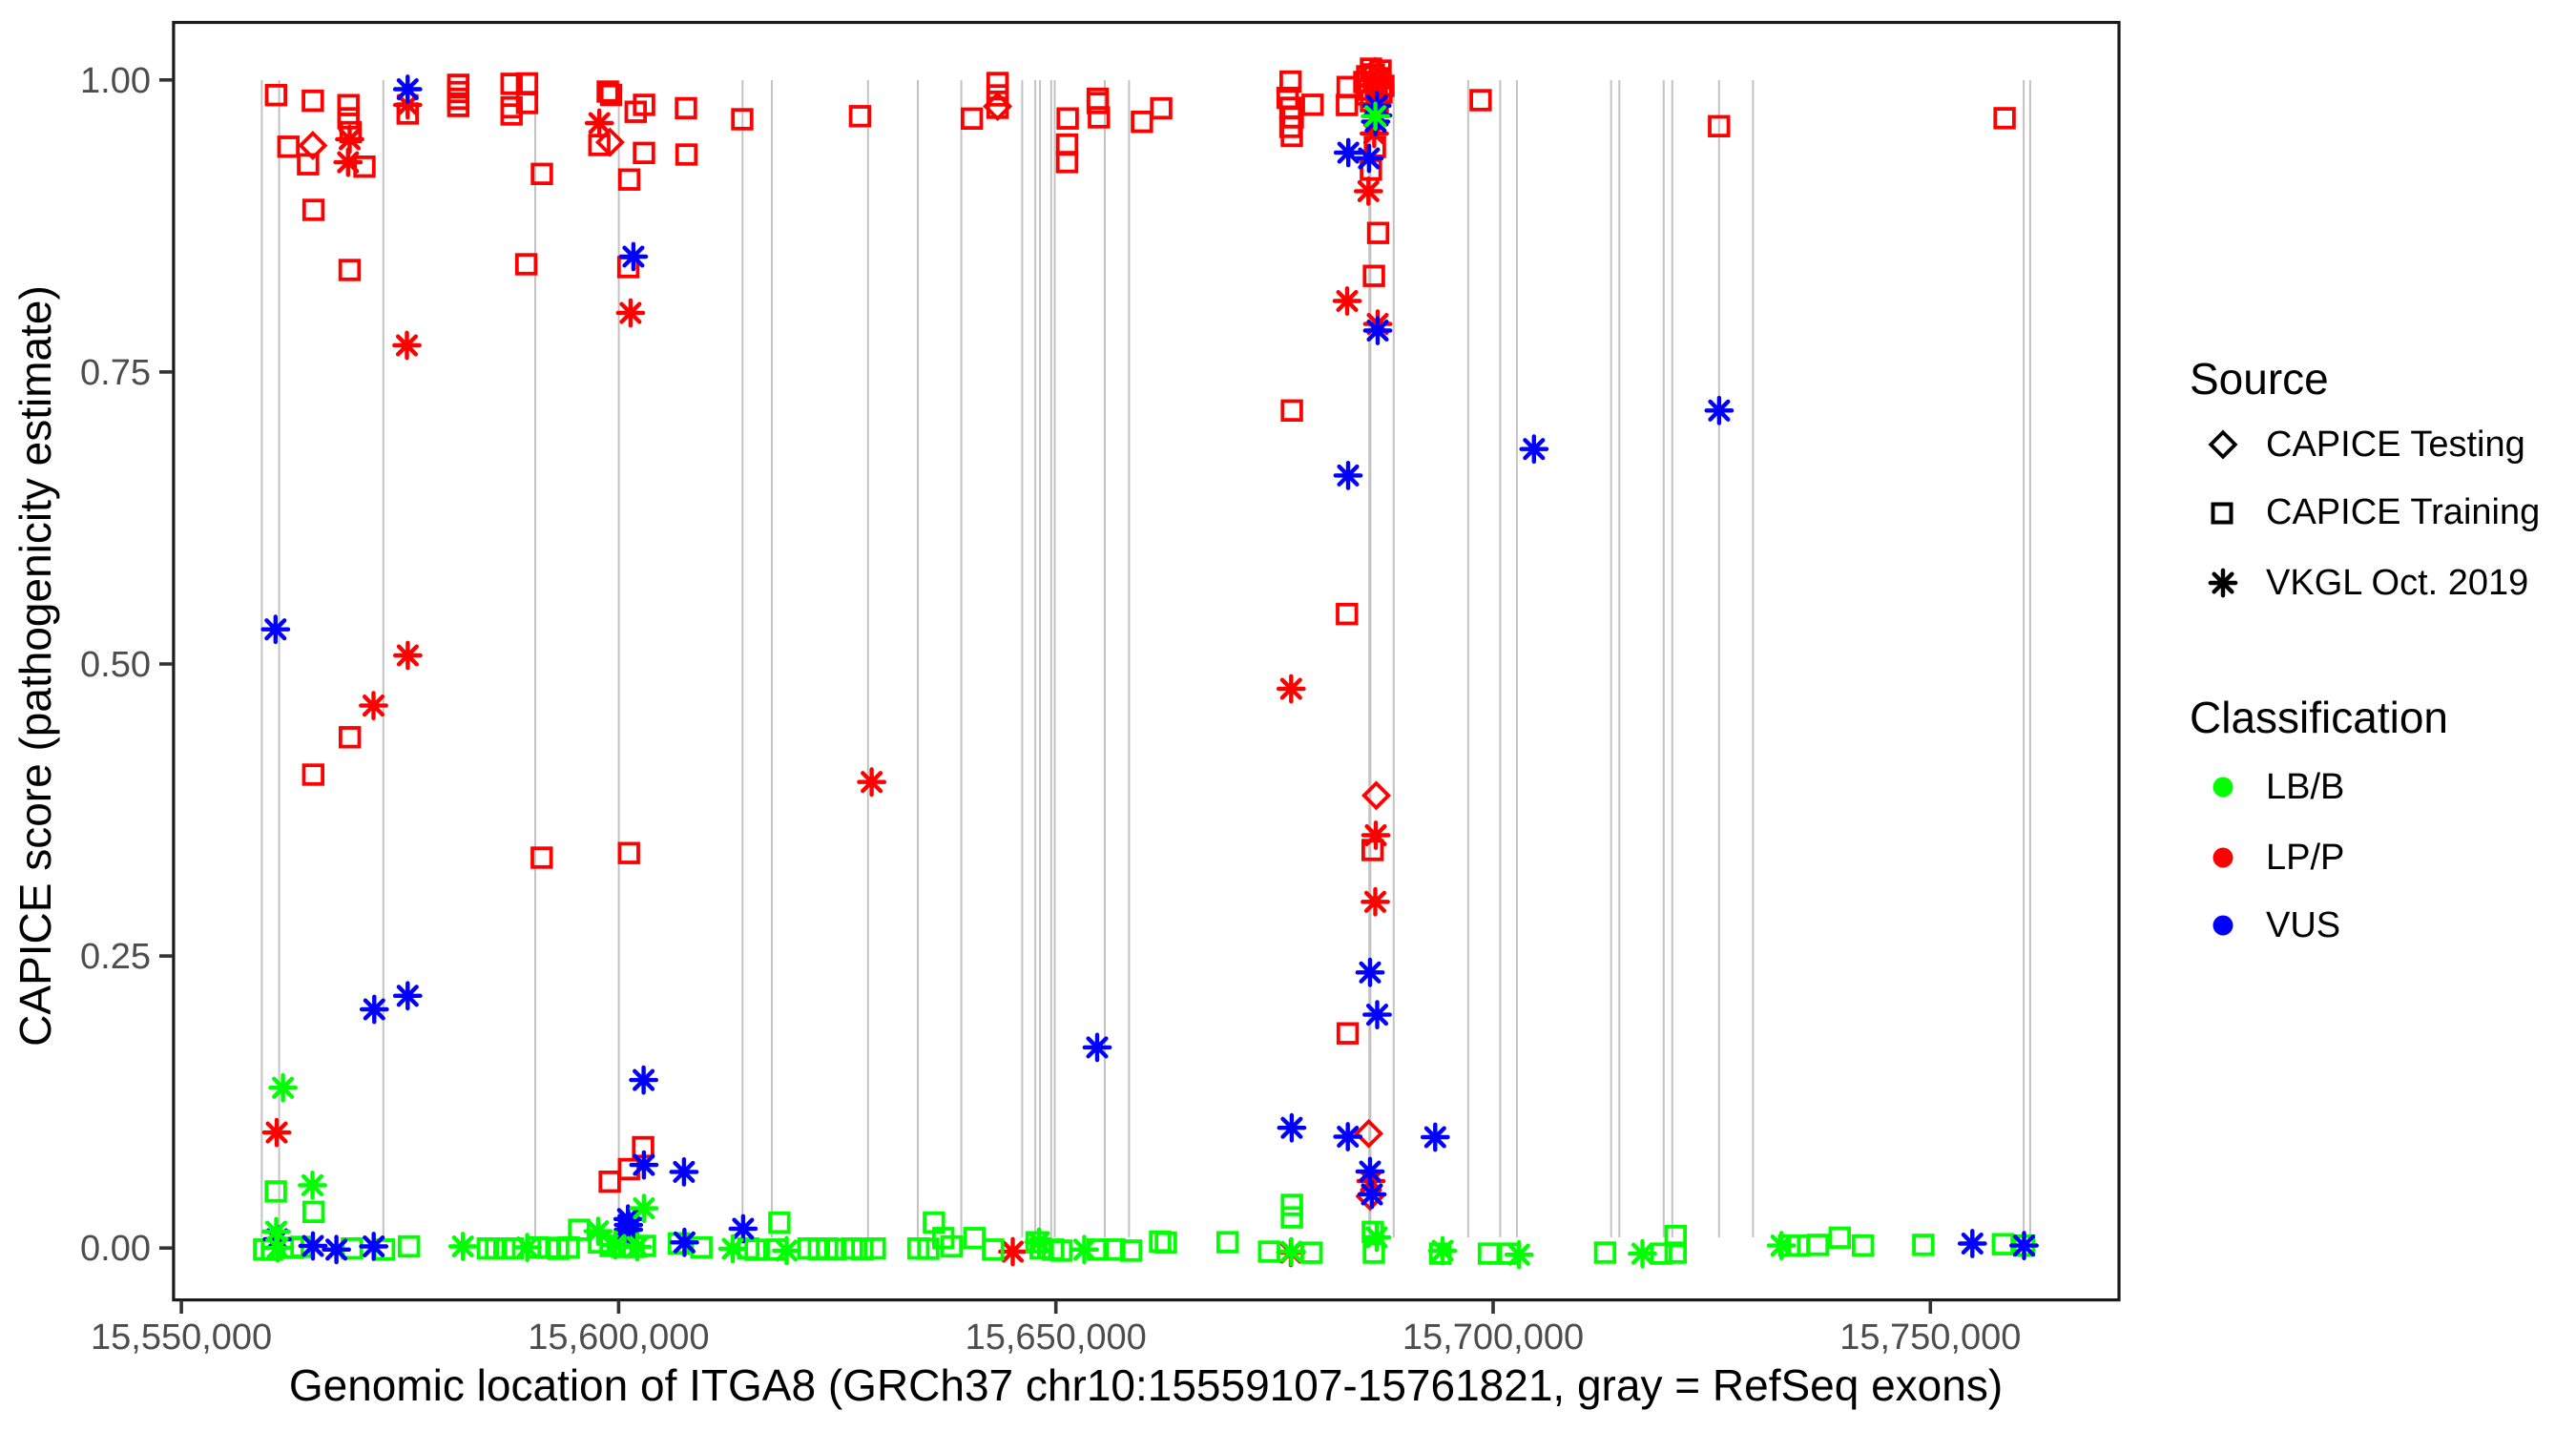 The height and width of the screenshot is (1431, 2576). I want to click on svg-text: CAPICE Testing, so click(2395, 445).